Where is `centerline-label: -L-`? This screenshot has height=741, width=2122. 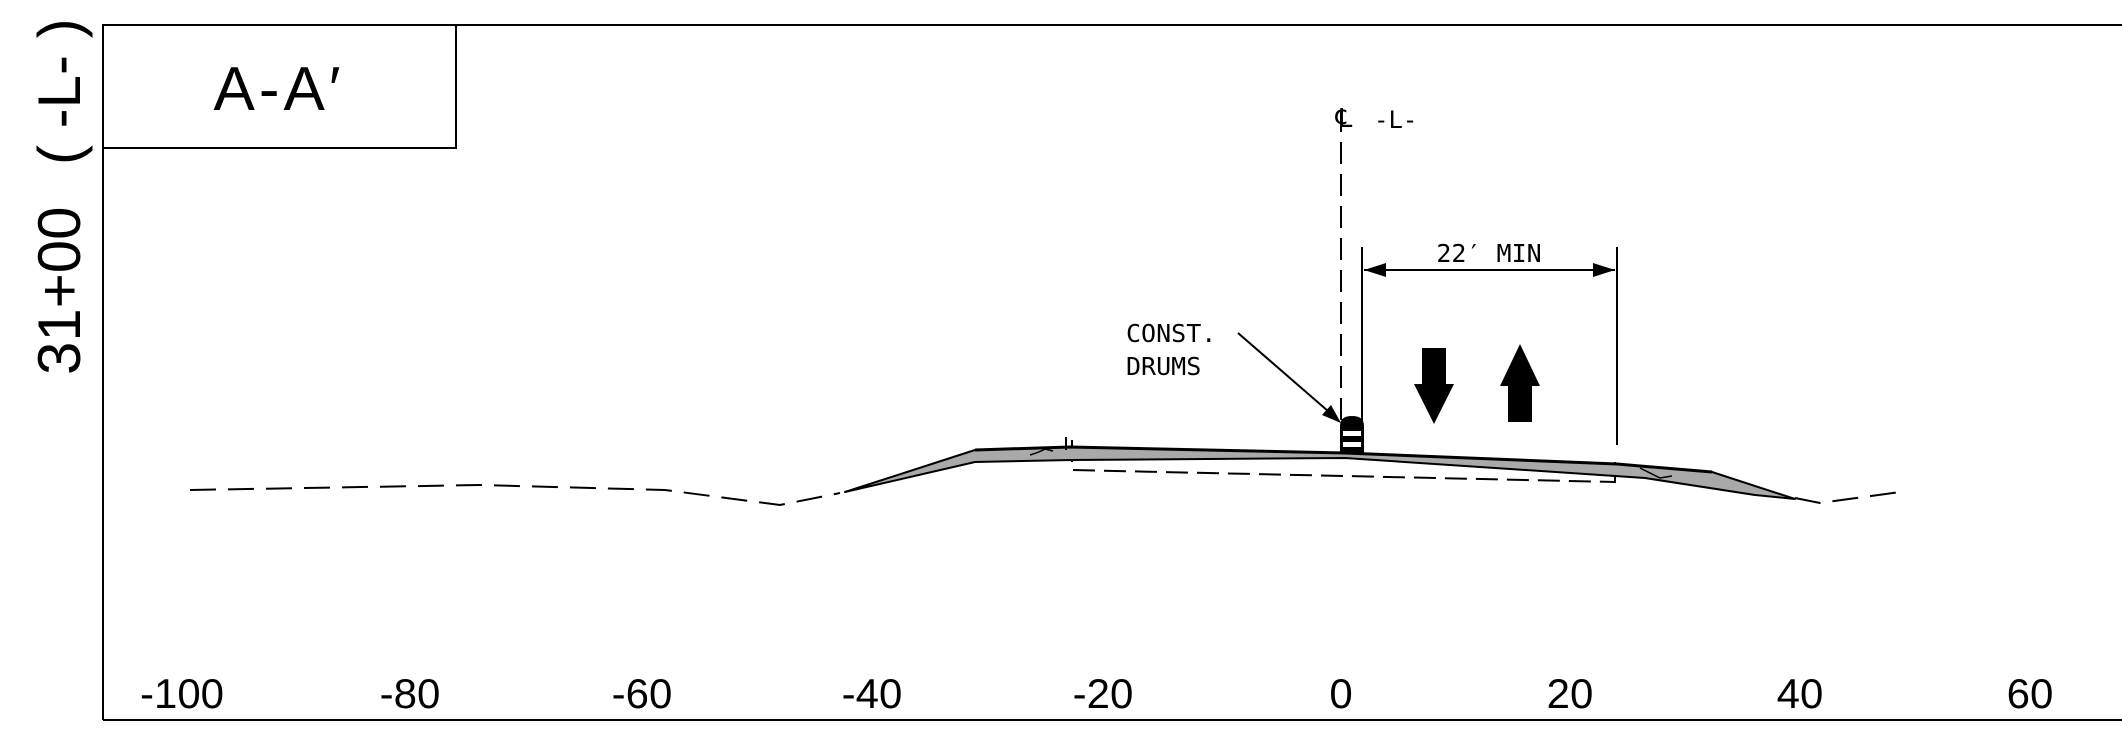 centerline-label: -L- is located at coordinates (1395, 120).